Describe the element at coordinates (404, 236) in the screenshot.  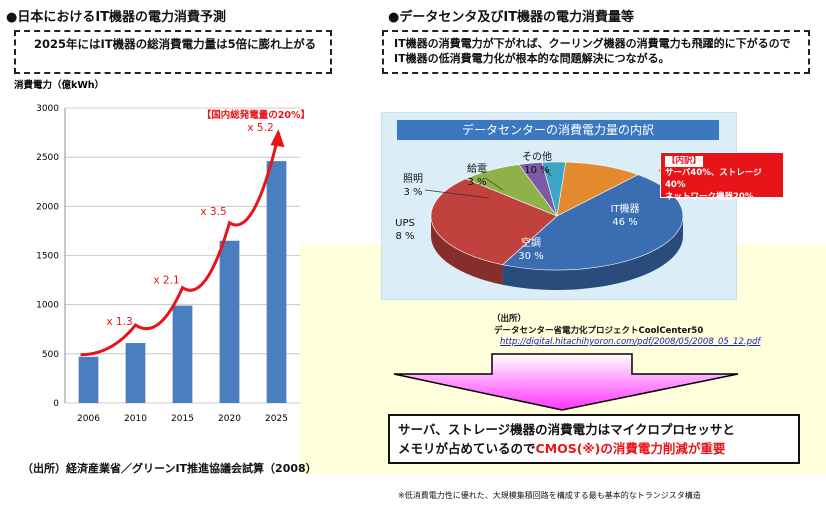
I see `pie-slice-value: 8 %` at that location.